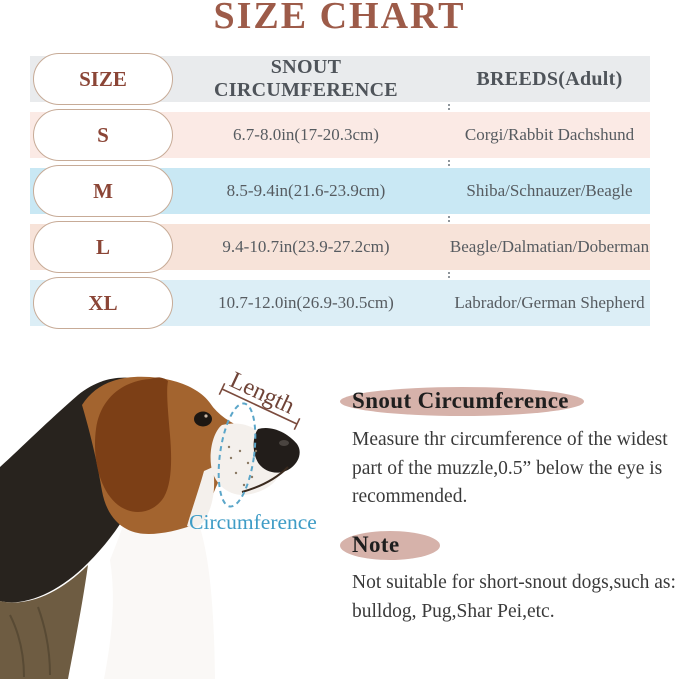 This screenshot has width=679, height=679. I want to click on size-pill: M, so click(103, 191).